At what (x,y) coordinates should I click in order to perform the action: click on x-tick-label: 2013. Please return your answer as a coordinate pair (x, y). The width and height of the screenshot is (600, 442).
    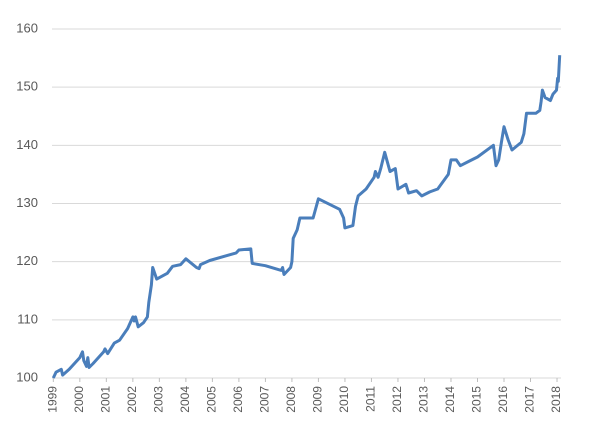
    Looking at the image, I should click on (424, 399).